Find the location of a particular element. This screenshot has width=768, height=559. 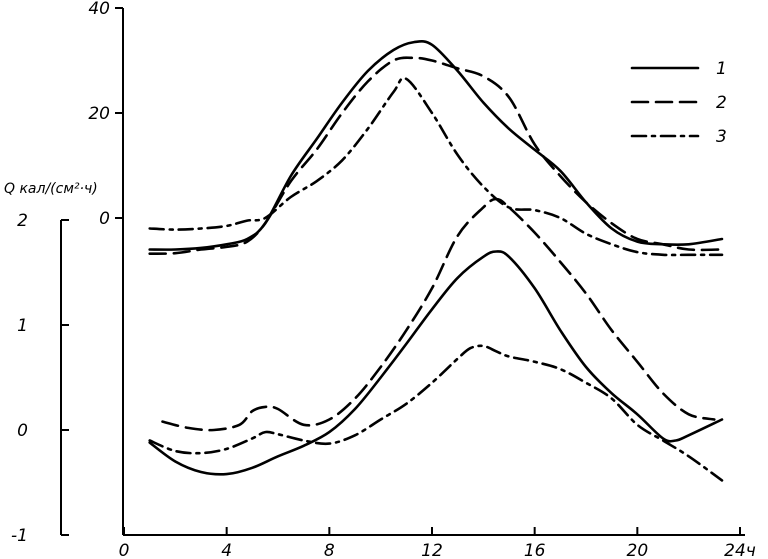

x-tick-label: 16 is located at coordinates (535, 550).